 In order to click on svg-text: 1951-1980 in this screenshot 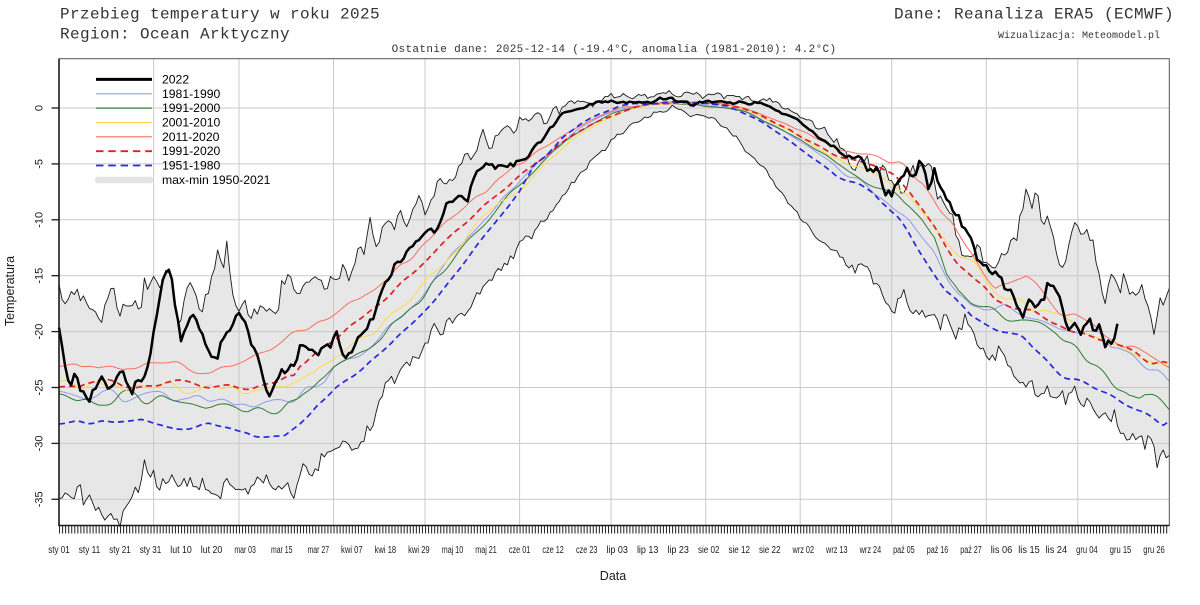, I will do `click(191, 166)`.